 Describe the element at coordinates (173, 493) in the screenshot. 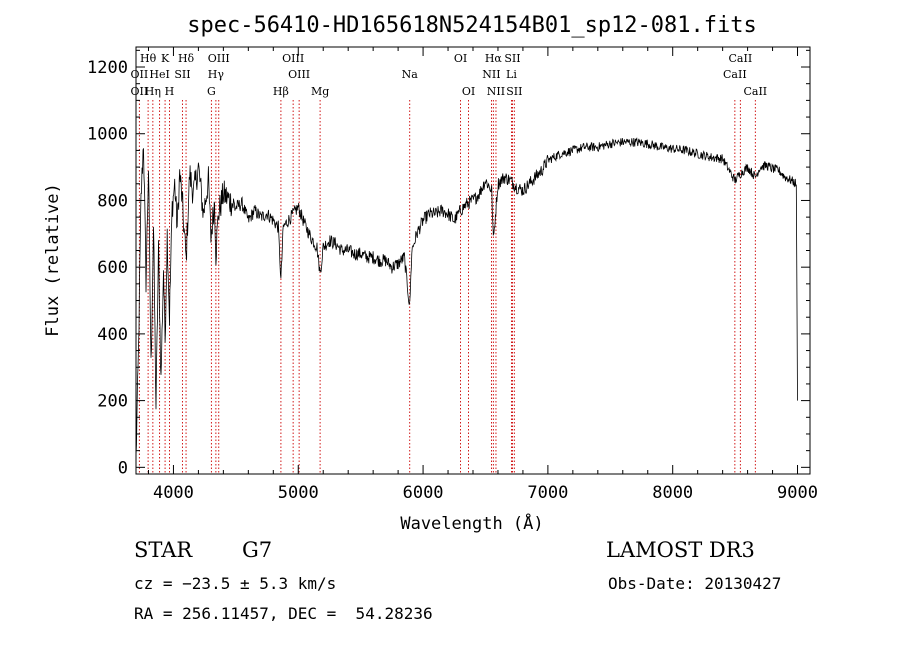

I see `x-tick-label-0: 4000` at that location.